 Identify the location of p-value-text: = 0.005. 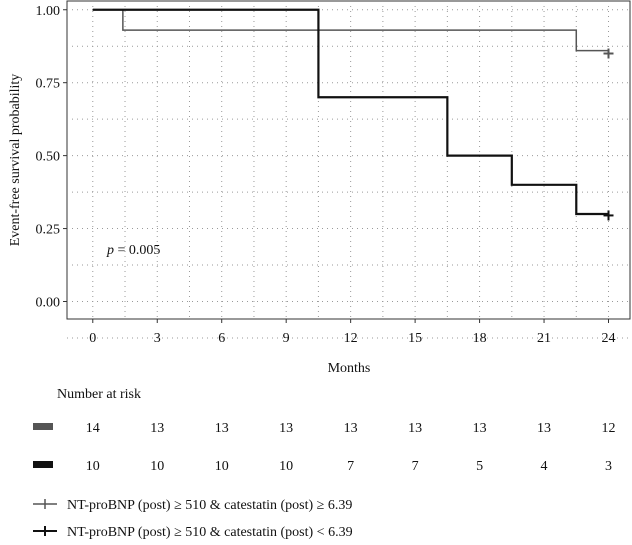
(137, 250).